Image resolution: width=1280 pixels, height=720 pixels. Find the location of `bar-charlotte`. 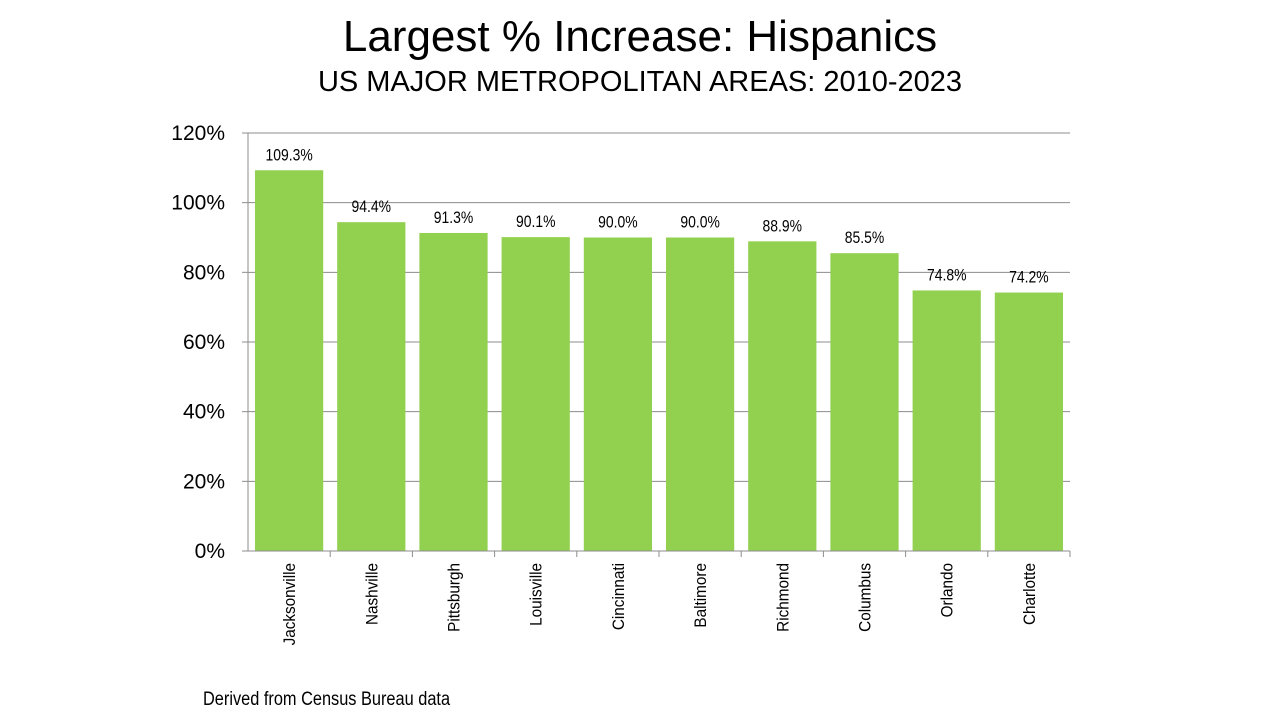

bar-charlotte is located at coordinates (1029, 421).